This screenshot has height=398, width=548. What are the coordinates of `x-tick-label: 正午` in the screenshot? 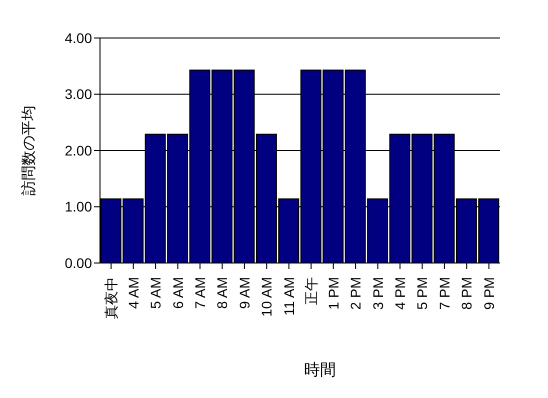 It's located at (311, 291).